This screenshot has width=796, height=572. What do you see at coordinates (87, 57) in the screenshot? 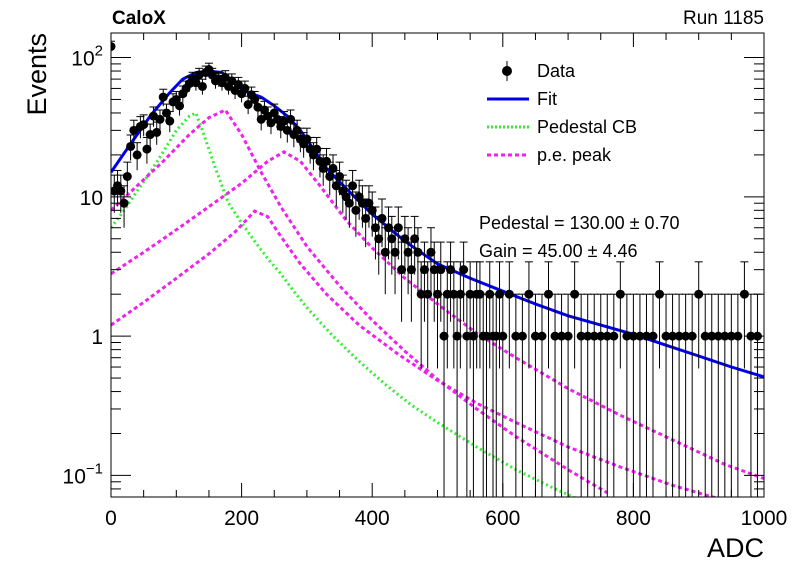
I see `y-tick-label: 10²` at bounding box center [87, 57].